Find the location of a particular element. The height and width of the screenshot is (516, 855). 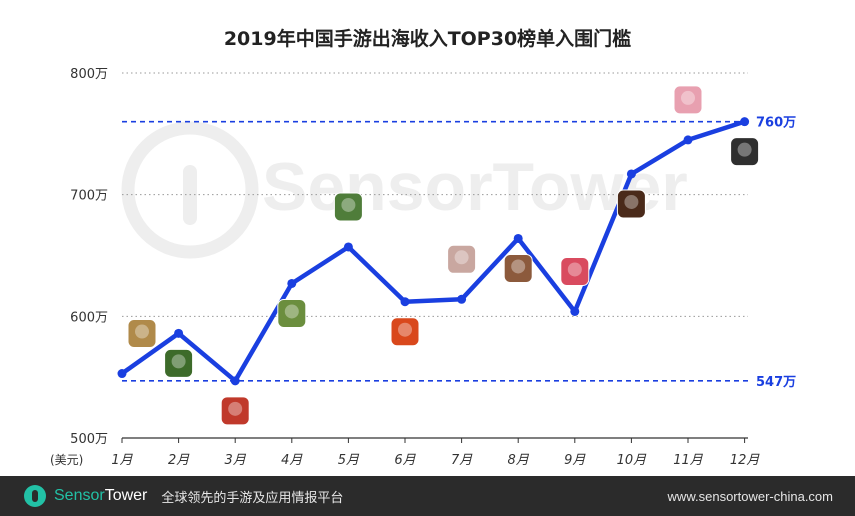

x-tick-label: 4月 is located at coordinates (292, 460).